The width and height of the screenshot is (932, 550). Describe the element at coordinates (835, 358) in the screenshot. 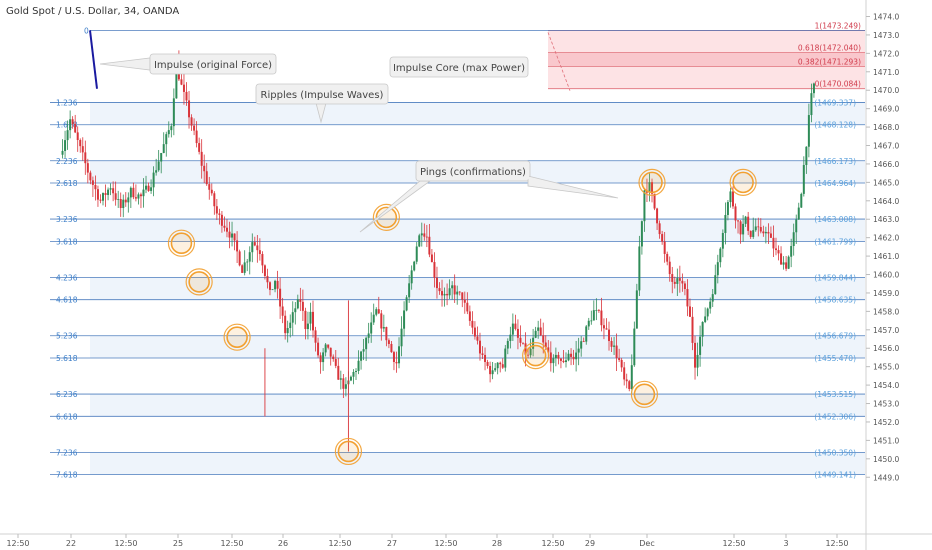

I see `fib-price-label: (1455.470)` at that location.